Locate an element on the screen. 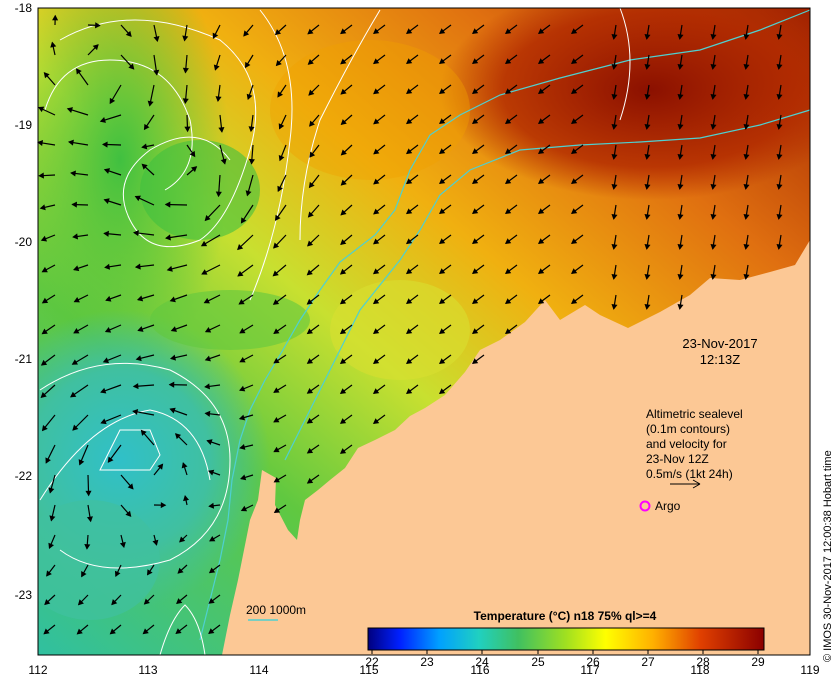  colorbar-tick: 24 is located at coordinates (482, 662).